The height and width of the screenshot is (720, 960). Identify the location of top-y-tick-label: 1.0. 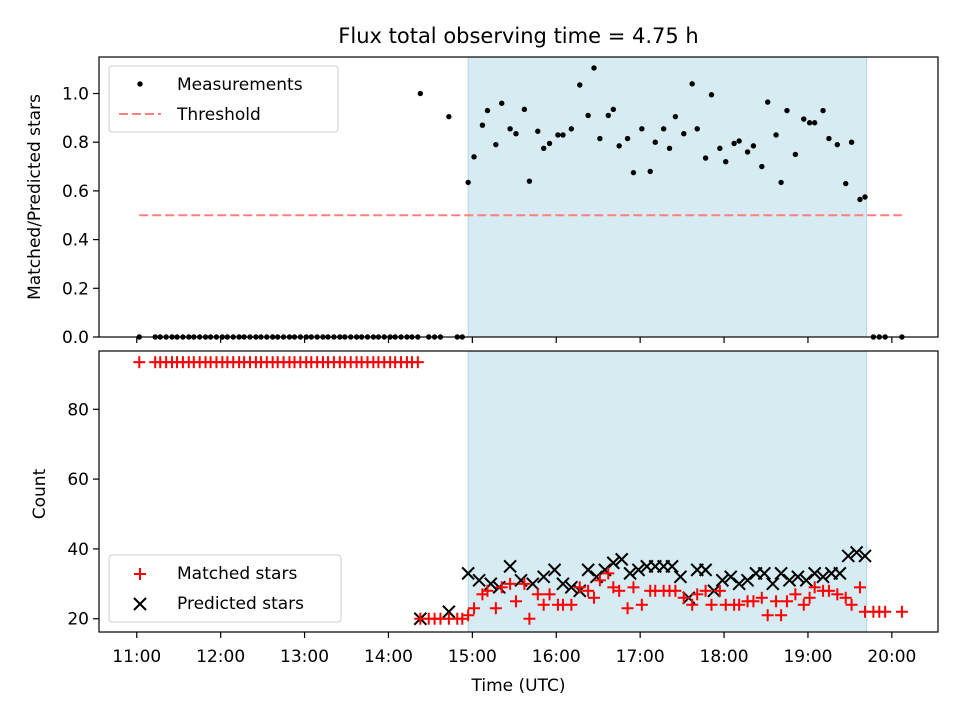
(75, 95).